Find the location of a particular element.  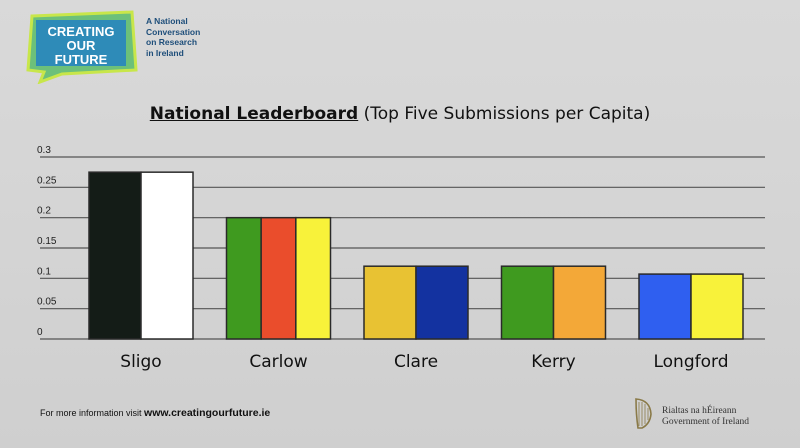

harp-icon is located at coordinates (643, 413).